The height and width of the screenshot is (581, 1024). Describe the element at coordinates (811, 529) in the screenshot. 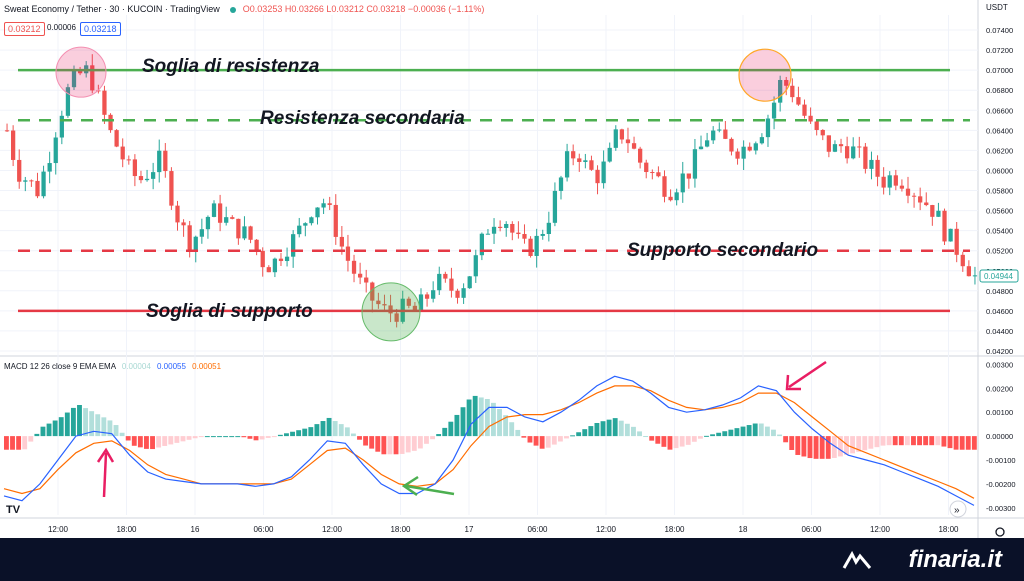

I see `time-tick-label: 06:00` at that location.